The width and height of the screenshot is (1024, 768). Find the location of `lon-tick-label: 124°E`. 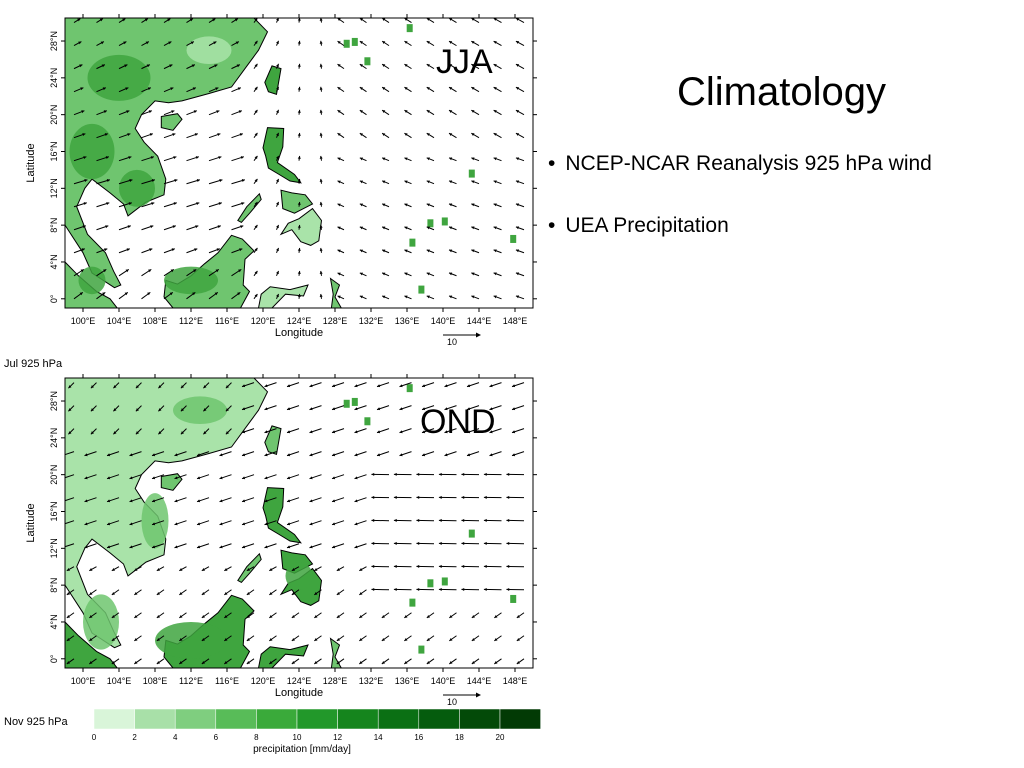

lon-tick-label: 124°E is located at coordinates (299, 681).